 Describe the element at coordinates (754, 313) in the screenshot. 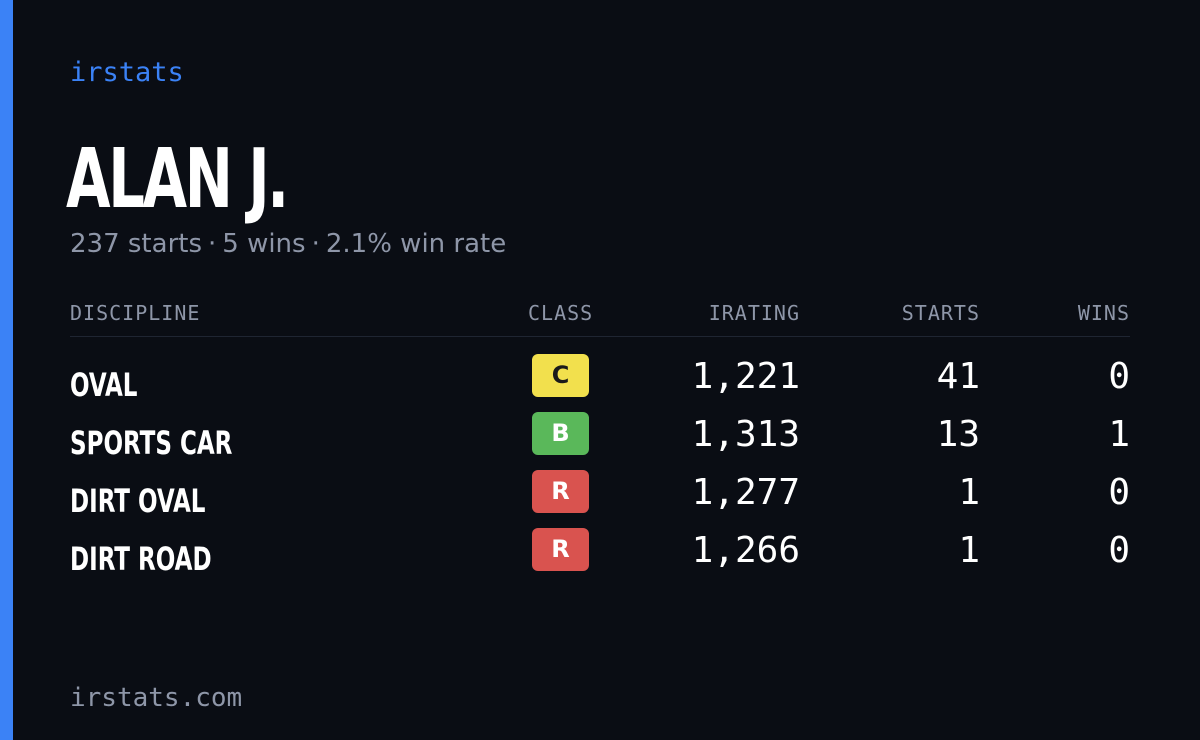

I see `column-header-irating: IRATING` at that location.